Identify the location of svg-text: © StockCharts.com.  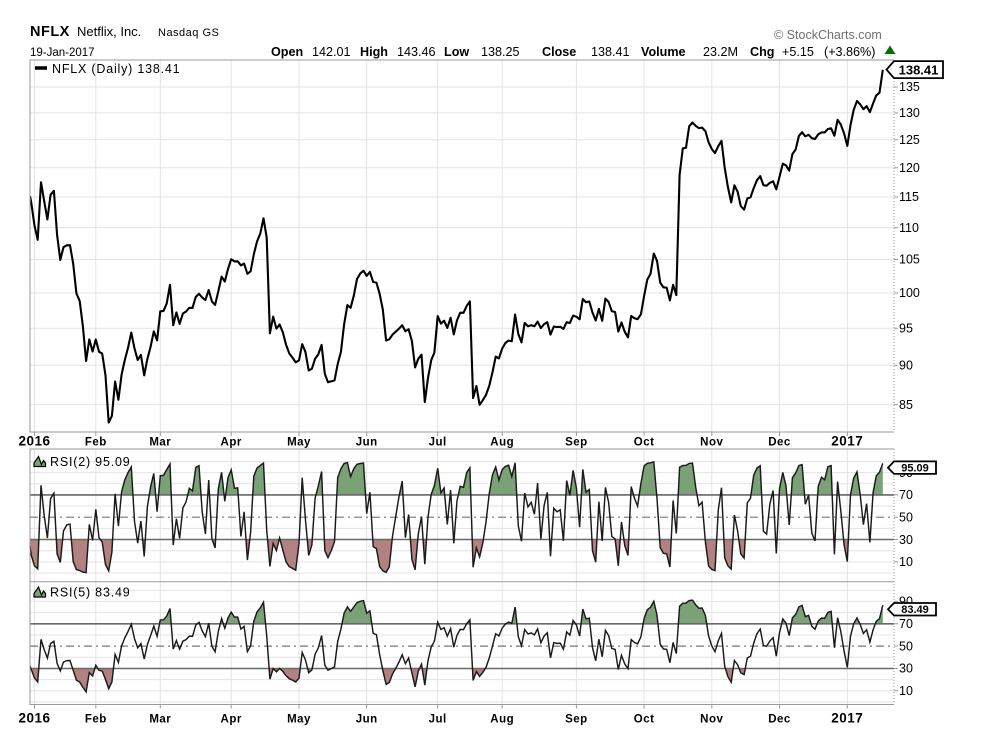
(828, 35).